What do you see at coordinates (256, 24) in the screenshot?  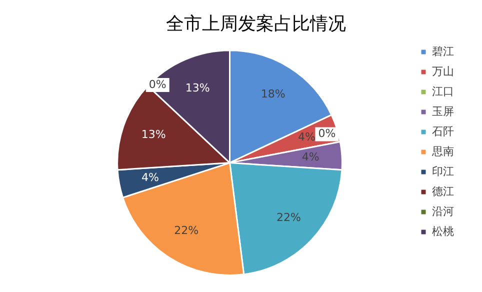 I see `chart-title: 全市上周发案占比情况` at bounding box center [256, 24].